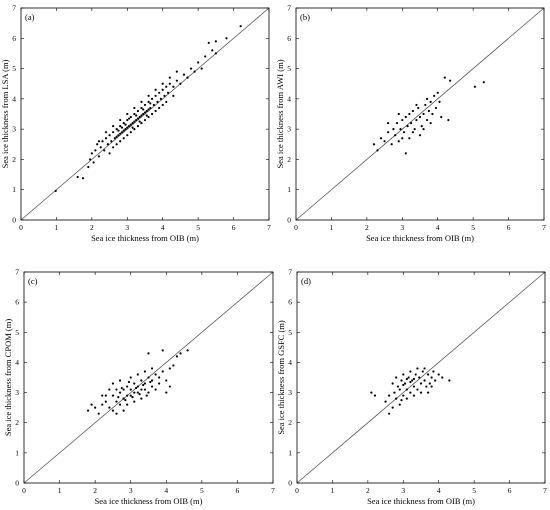 This screenshot has height=510, width=550. I want to click on x-tick-label: 2, so click(92, 227).